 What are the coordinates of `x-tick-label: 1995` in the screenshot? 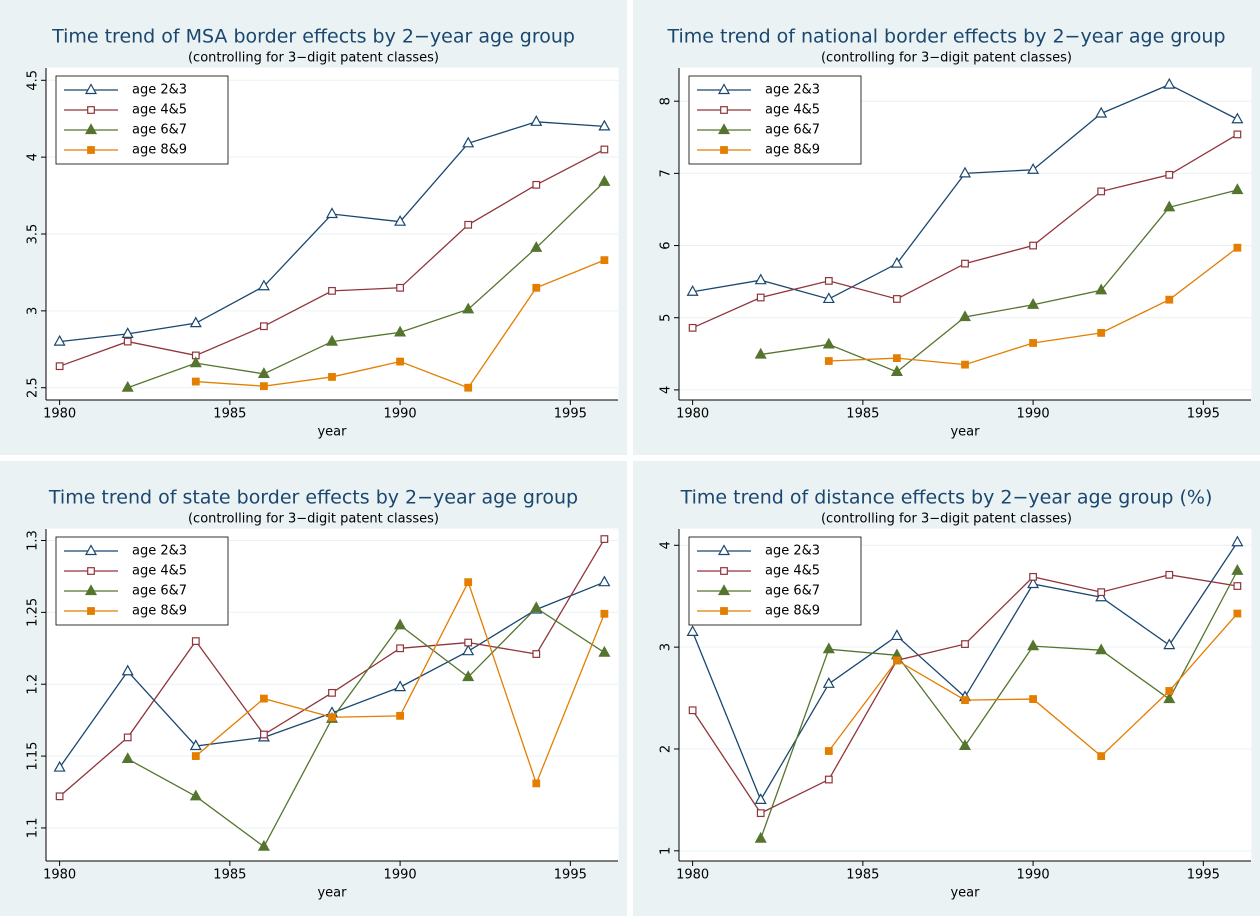 It's located at (570, 875).